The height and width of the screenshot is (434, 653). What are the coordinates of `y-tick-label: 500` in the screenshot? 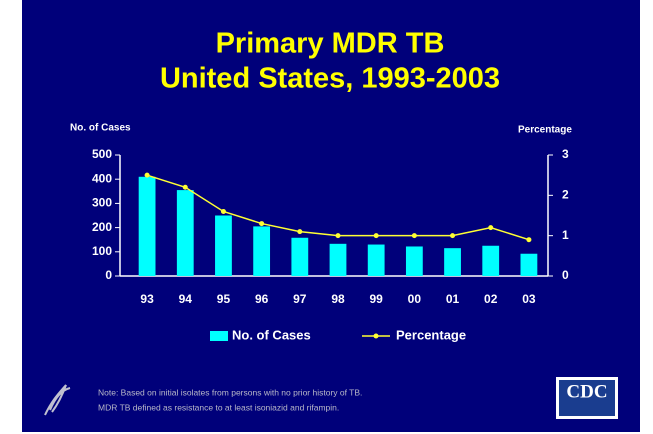 It's located at (102, 154).